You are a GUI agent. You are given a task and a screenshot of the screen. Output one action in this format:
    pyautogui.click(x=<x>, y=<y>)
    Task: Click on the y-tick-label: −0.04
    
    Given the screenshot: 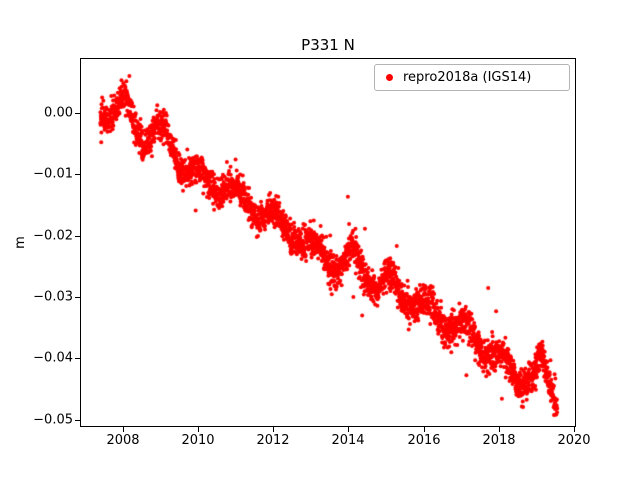 What is the action you would take?
    pyautogui.click(x=53, y=358)
    